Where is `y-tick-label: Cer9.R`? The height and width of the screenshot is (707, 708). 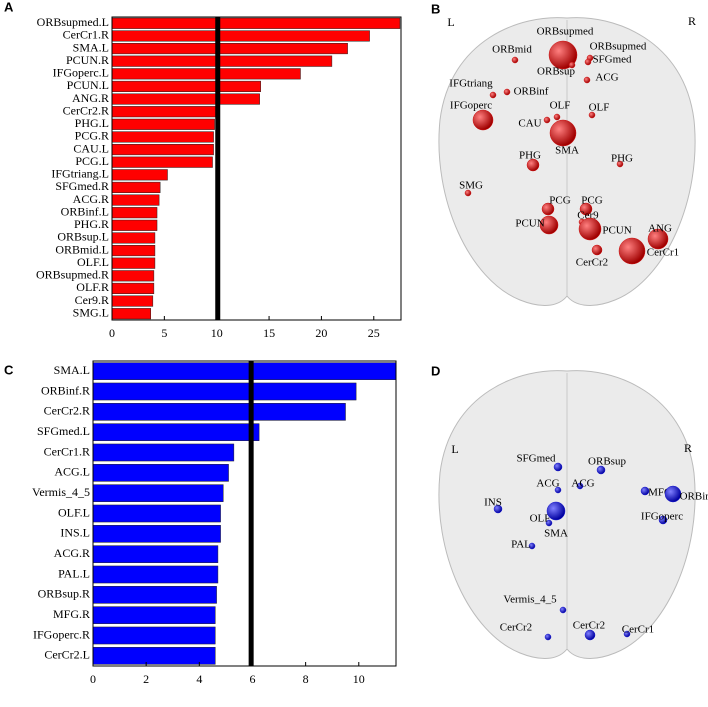 y-tick-label: Cer9.R is located at coordinates (92, 300).